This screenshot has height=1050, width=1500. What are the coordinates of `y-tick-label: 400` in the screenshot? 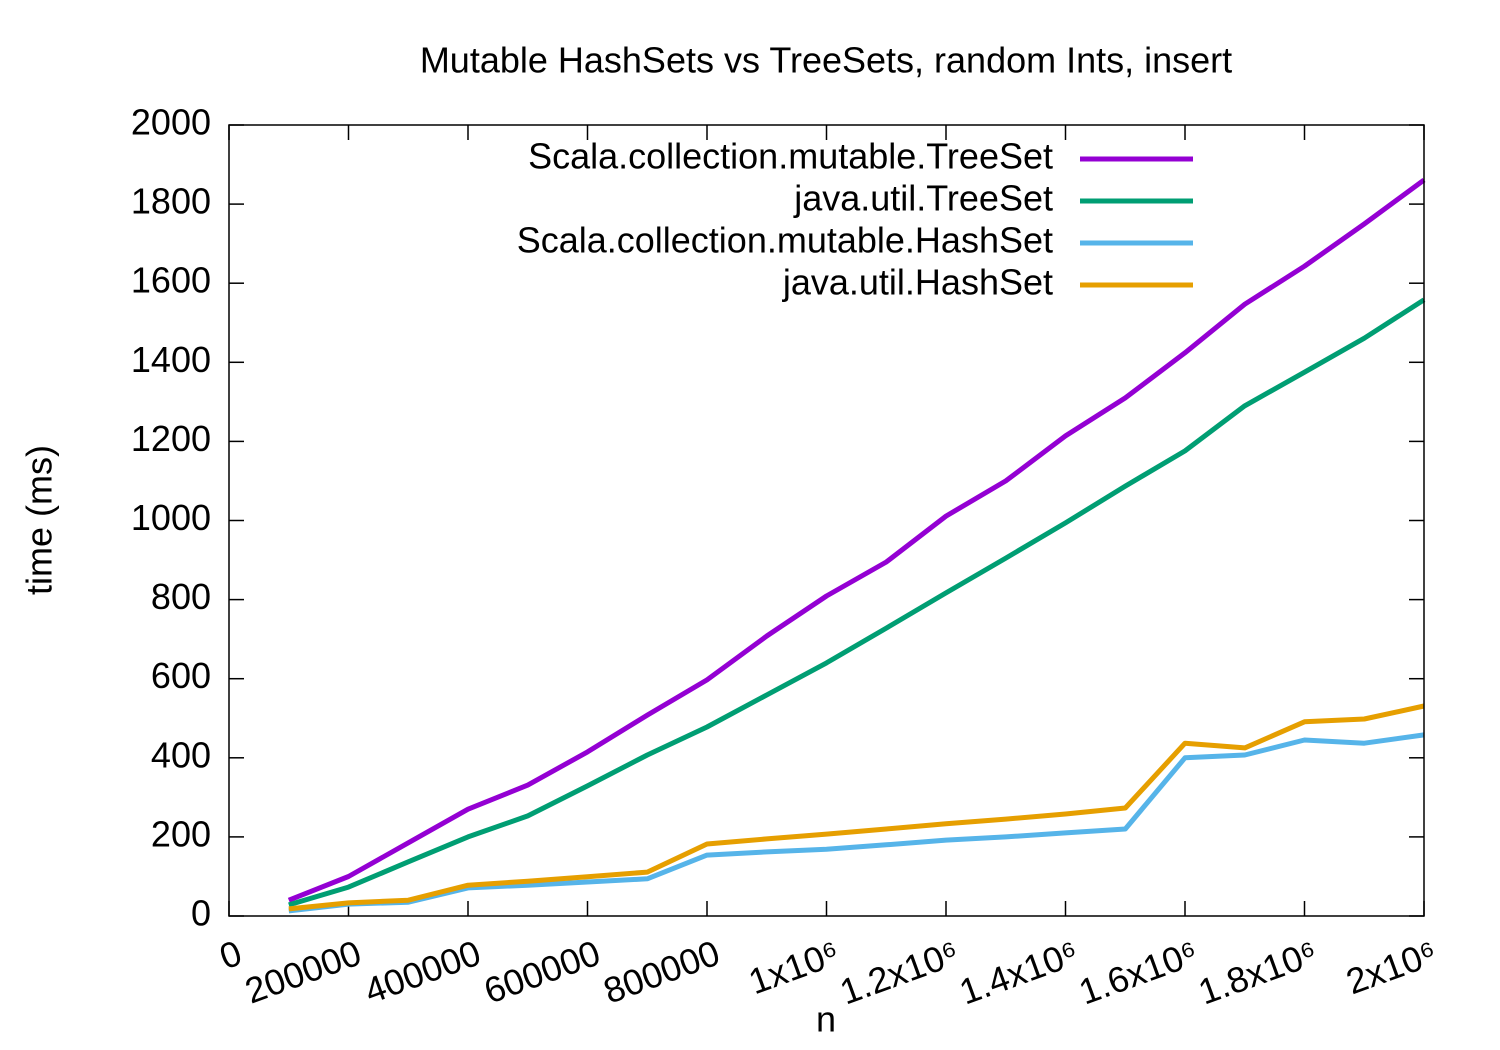 It's located at (181, 754).